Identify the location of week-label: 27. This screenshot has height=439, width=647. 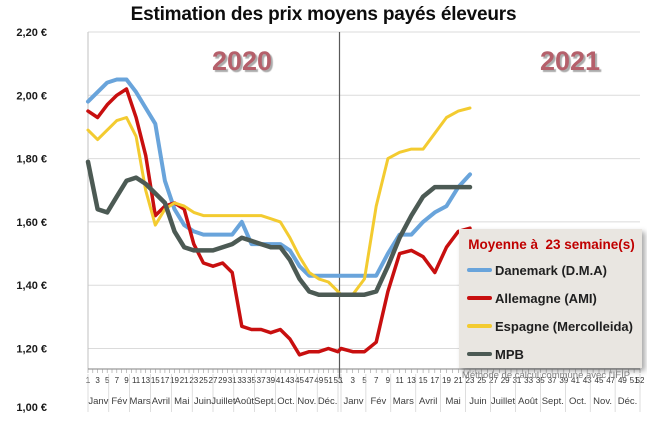
(493, 380).